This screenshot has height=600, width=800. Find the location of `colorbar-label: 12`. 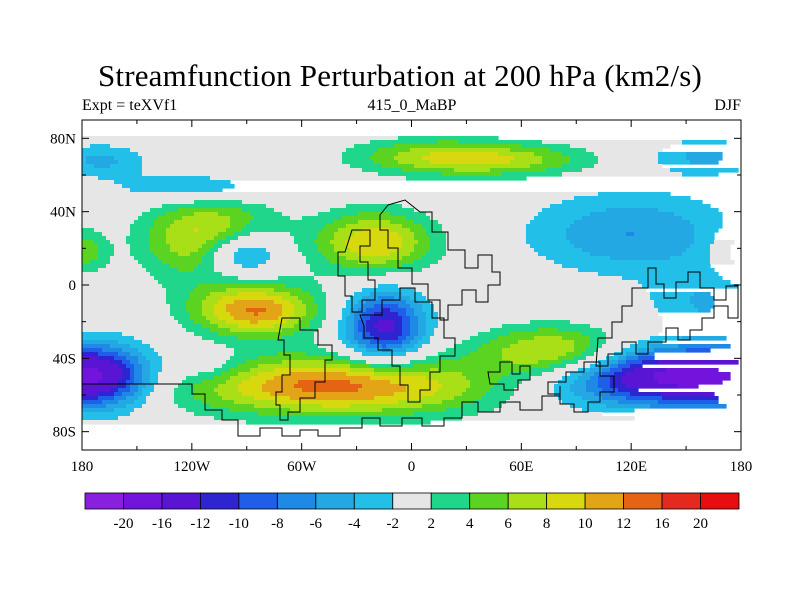

colorbar-label: 12 is located at coordinates (623, 524).